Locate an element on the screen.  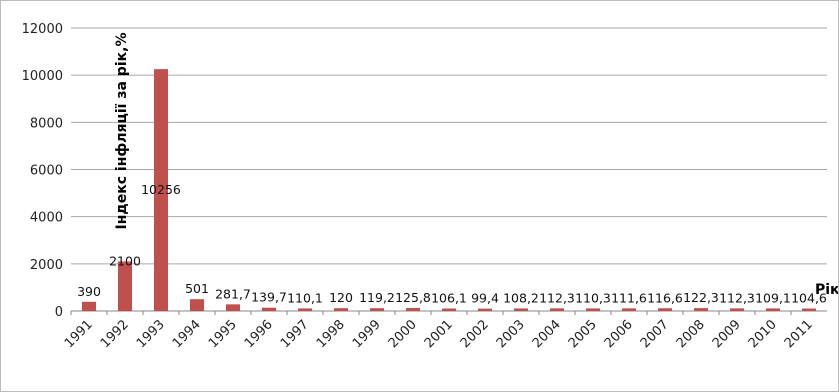
data-label: 10256 is located at coordinates (161, 189).